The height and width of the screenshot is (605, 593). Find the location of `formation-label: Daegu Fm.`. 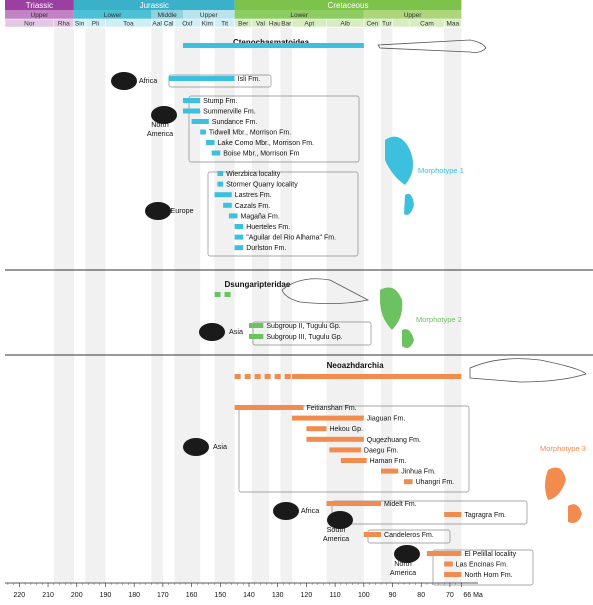

formation-label: Daegu Fm. is located at coordinates (381, 450).